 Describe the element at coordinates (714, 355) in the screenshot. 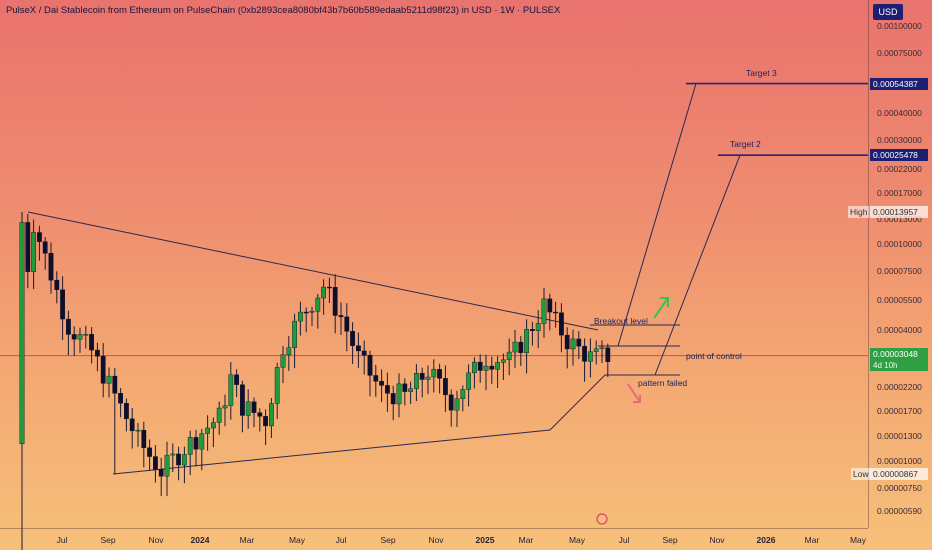

I see `poc-label: point of control` at that location.